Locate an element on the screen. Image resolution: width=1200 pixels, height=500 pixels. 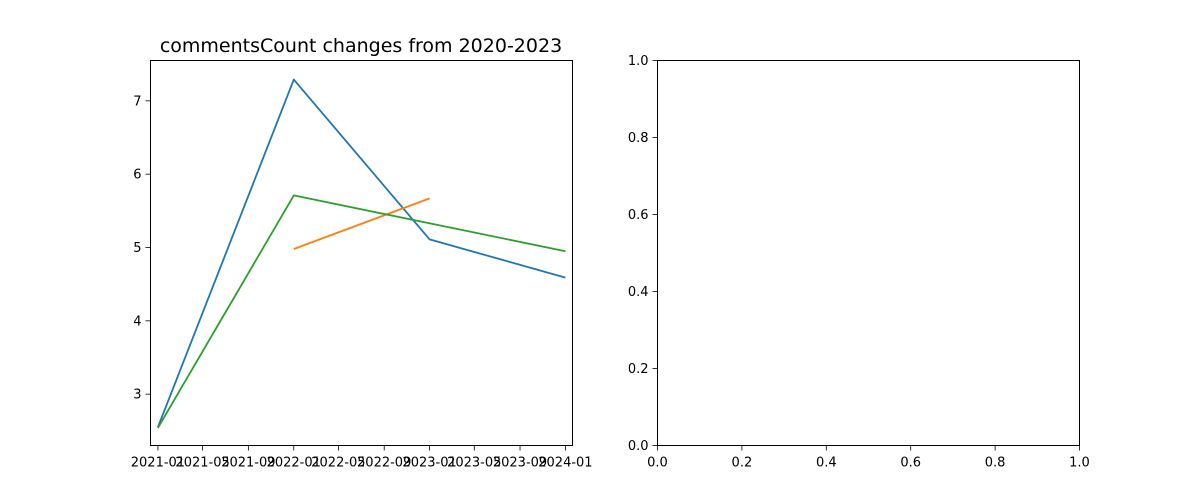
y-tick-label: 0.8 is located at coordinates (638, 138).